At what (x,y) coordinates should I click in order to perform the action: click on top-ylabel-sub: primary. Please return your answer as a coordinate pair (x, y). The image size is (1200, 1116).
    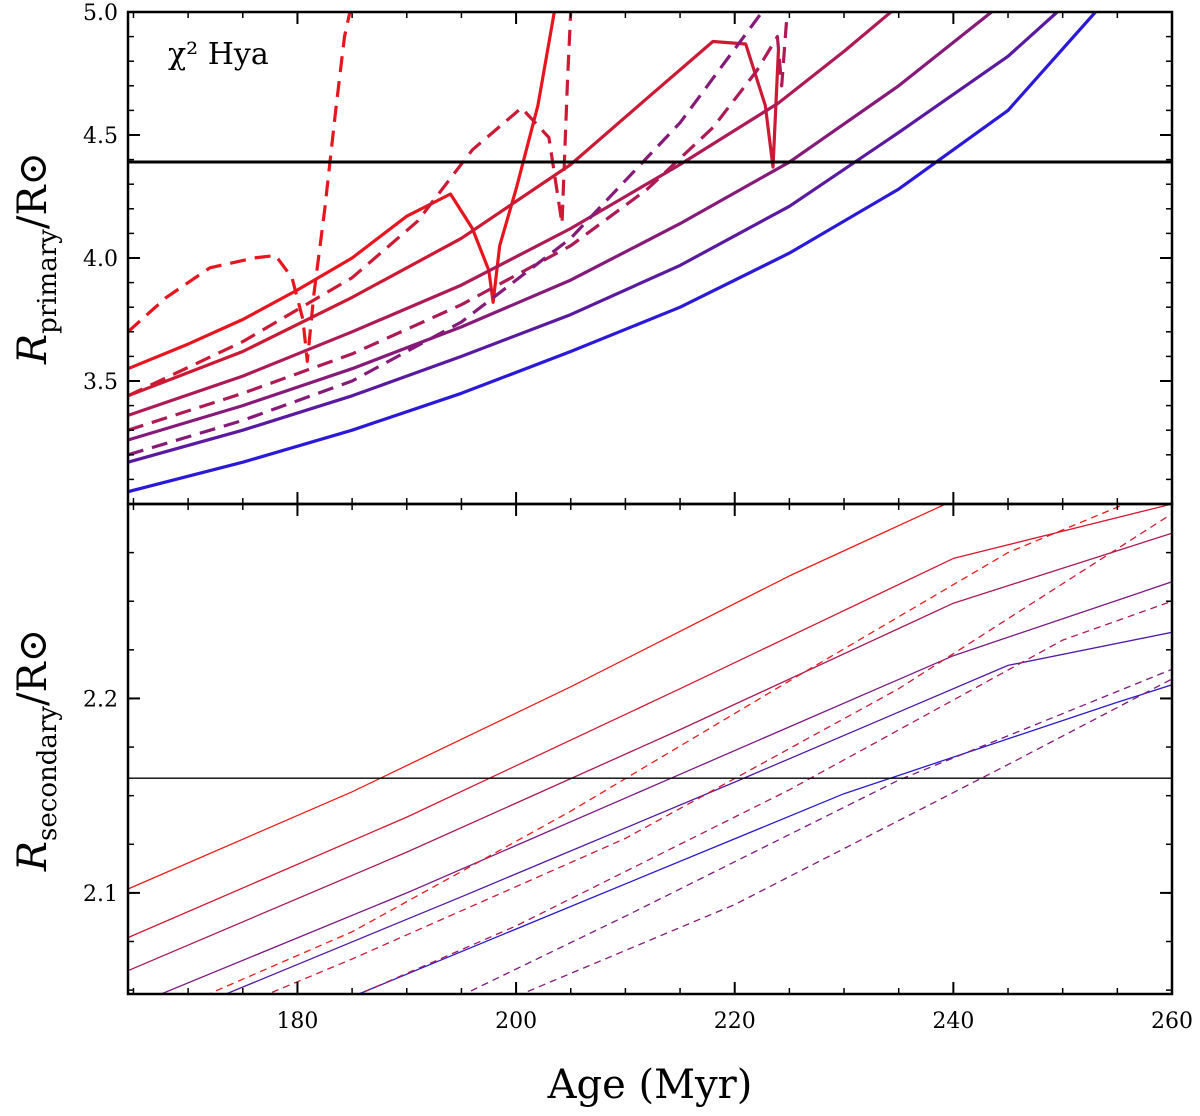
    Looking at the image, I should click on (48, 281).